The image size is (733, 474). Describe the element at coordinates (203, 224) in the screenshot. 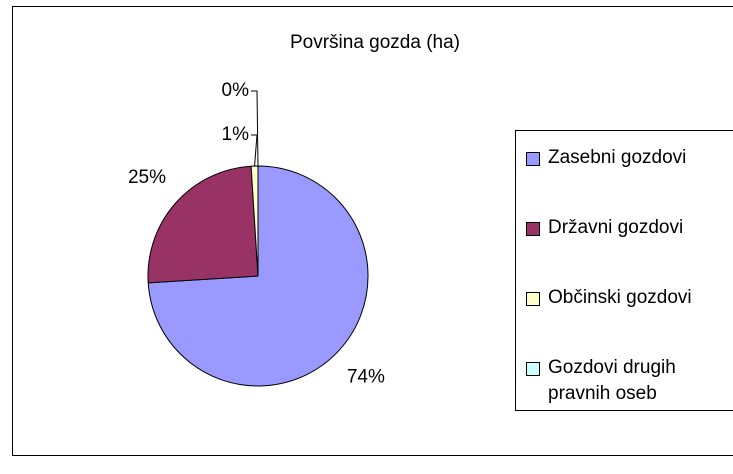

I see `pie-slice` at that location.